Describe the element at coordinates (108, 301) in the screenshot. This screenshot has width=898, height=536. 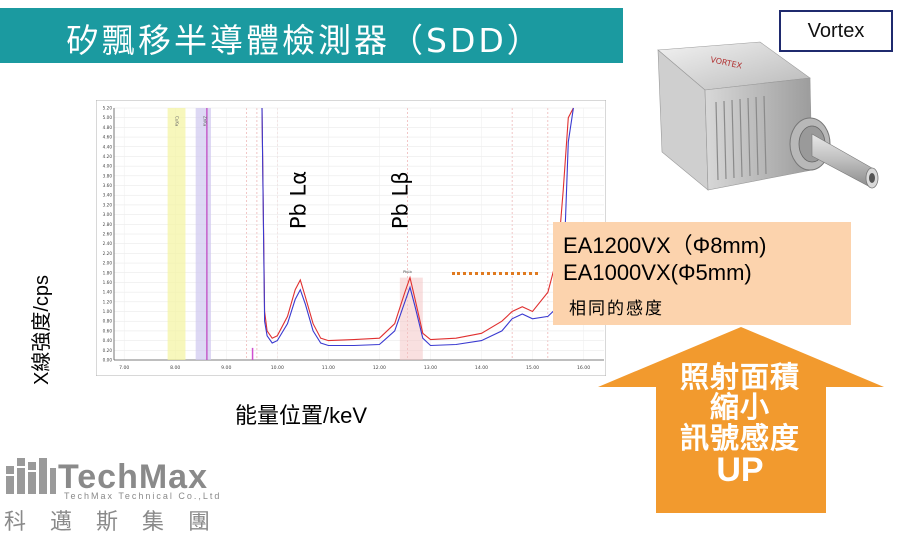
I see `y-tick-label: 1.20` at that location.